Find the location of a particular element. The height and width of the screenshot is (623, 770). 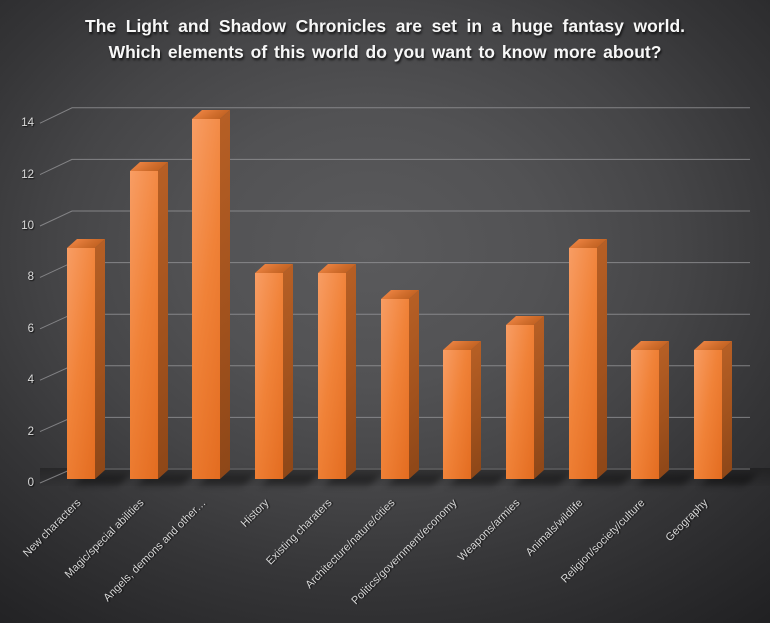

bar-politics-government-economy is located at coordinates (462, 409).